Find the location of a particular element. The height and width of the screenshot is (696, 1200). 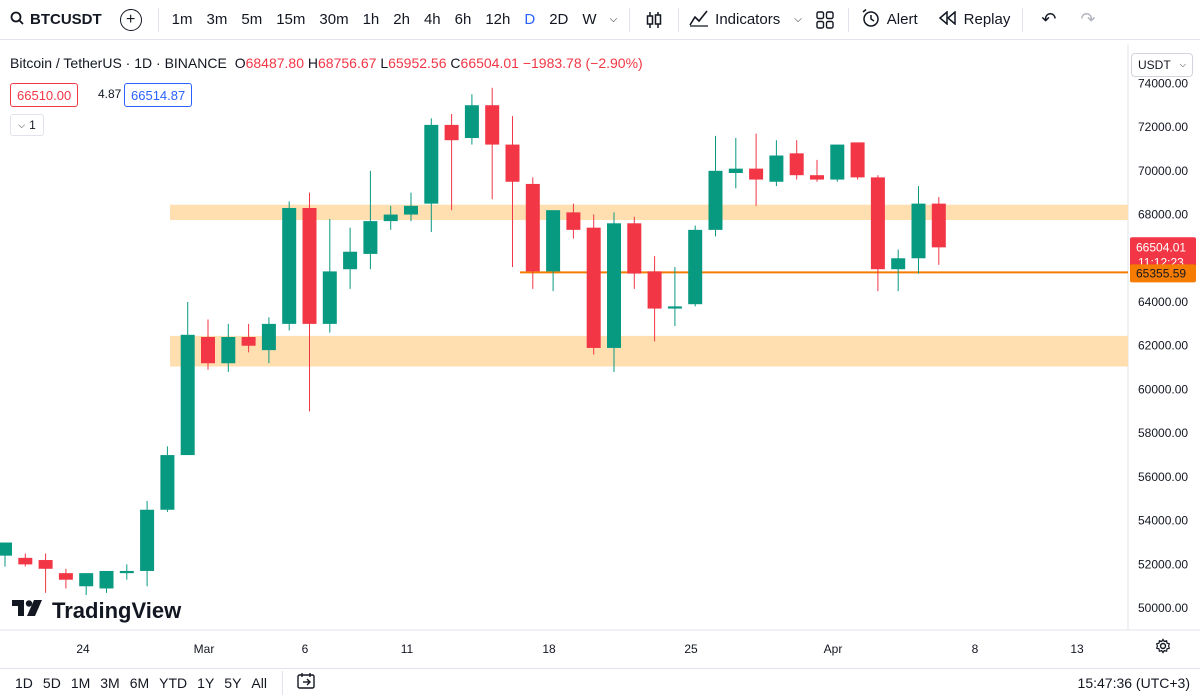

legend-close-label: C is located at coordinates (455, 63).